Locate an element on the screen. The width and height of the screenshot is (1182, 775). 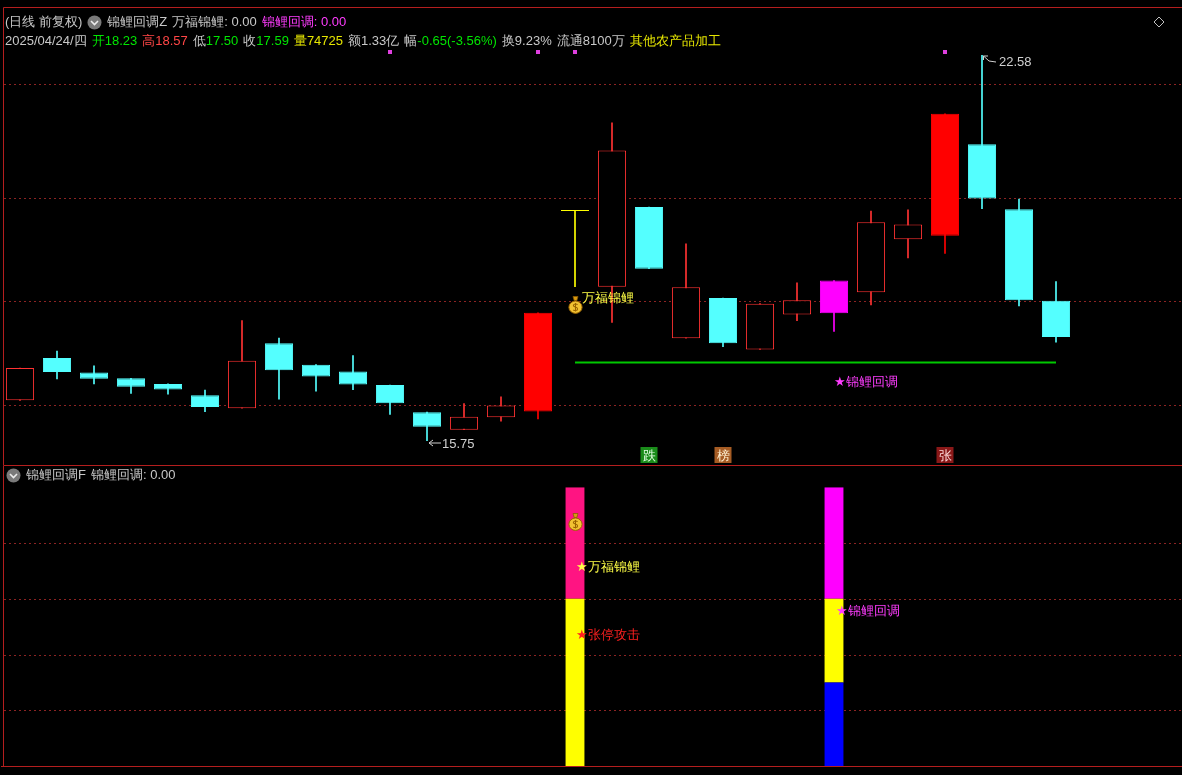
annotation: 15.75 is located at coordinates (458, 443).